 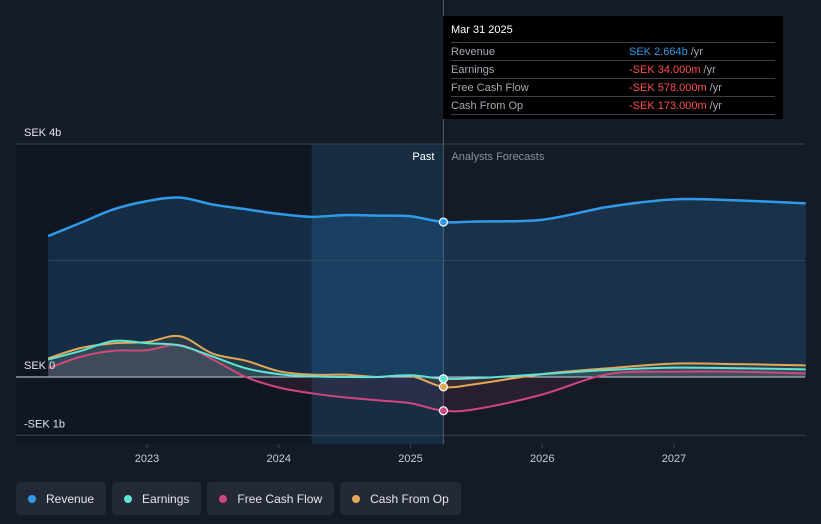 I want to click on line-earnings, so click(x=426, y=359).